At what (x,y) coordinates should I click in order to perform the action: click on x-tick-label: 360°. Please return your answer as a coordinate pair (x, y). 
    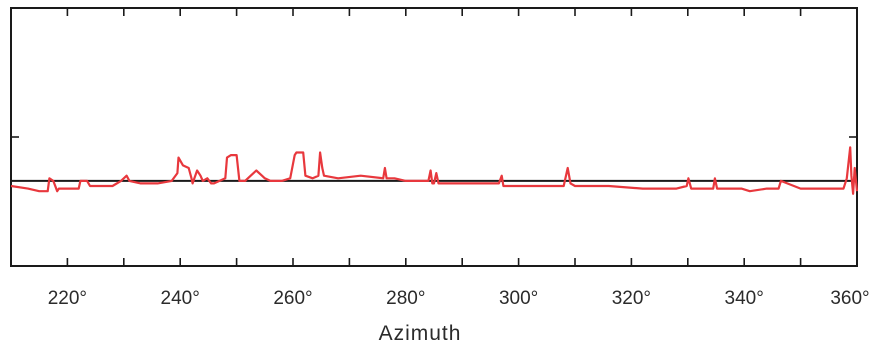
    Looking at the image, I should click on (849, 298).